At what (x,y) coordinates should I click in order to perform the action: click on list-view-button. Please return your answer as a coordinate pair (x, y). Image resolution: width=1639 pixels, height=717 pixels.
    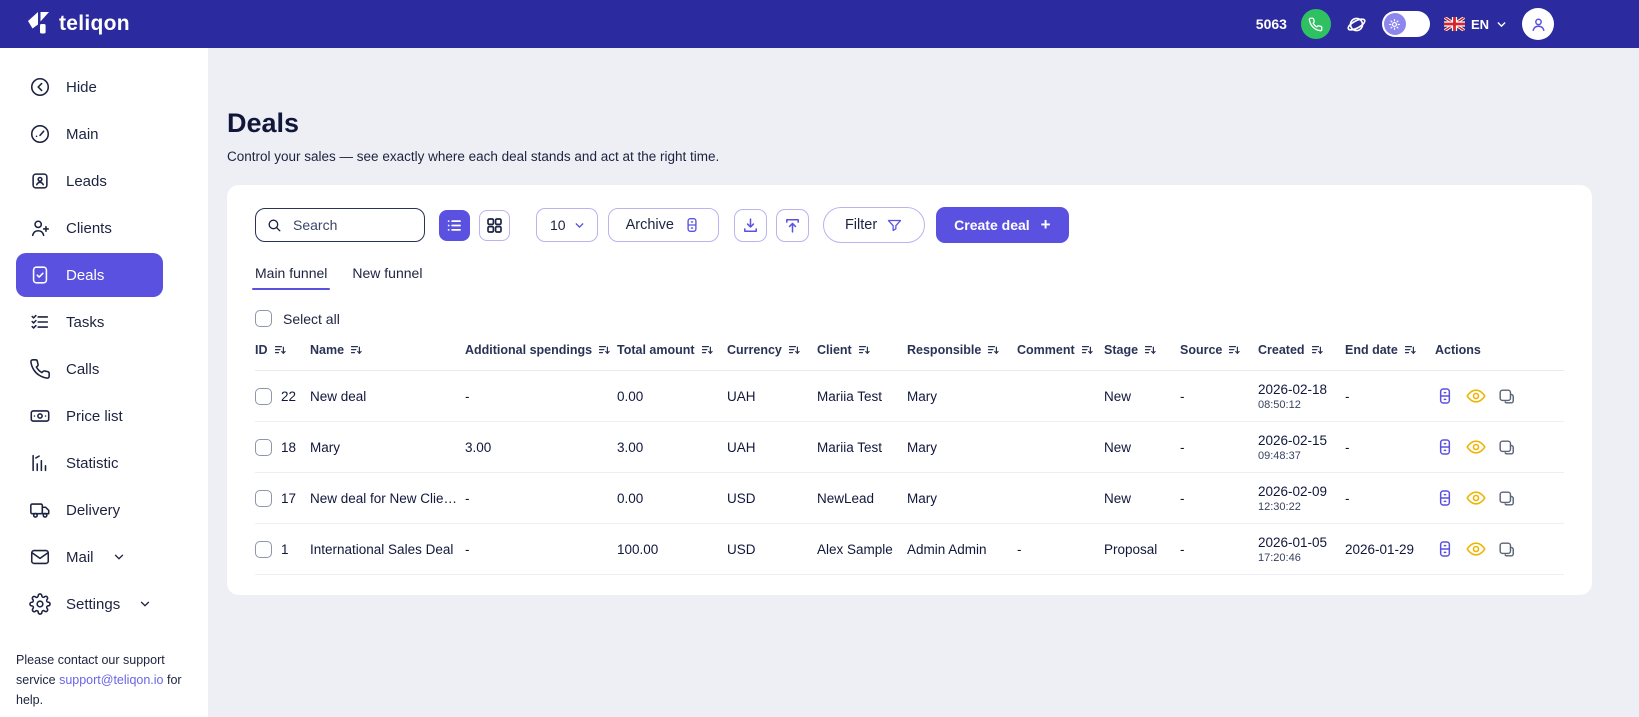
    Looking at the image, I should click on (454, 225).